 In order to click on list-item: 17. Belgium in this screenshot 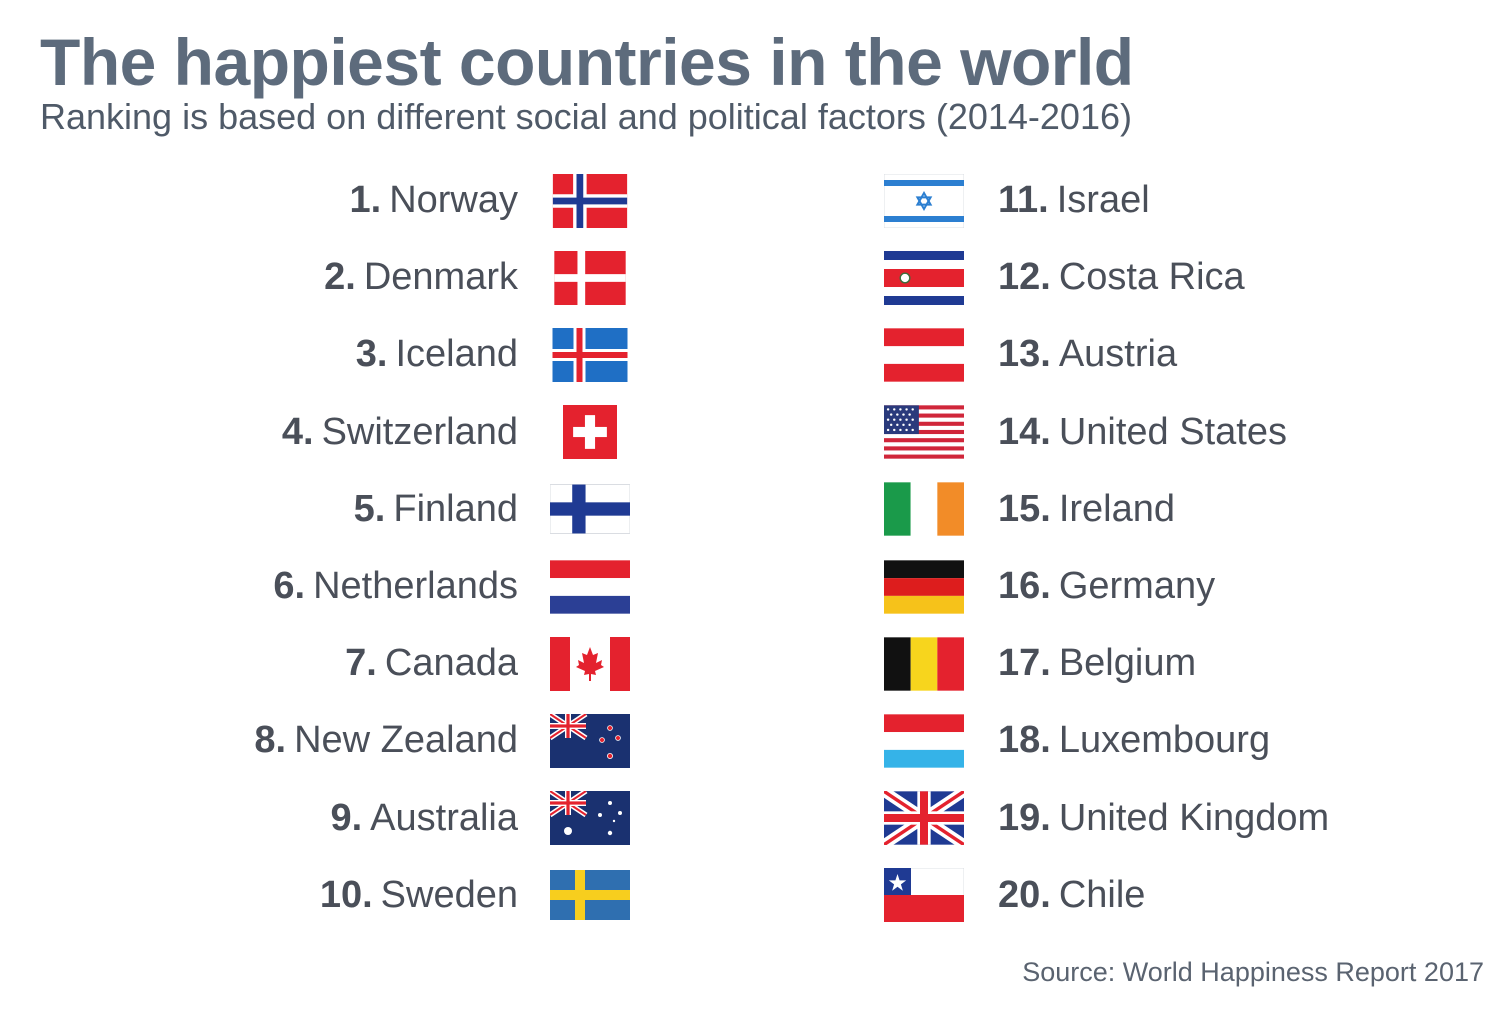, I will do `click(1164, 663)`.